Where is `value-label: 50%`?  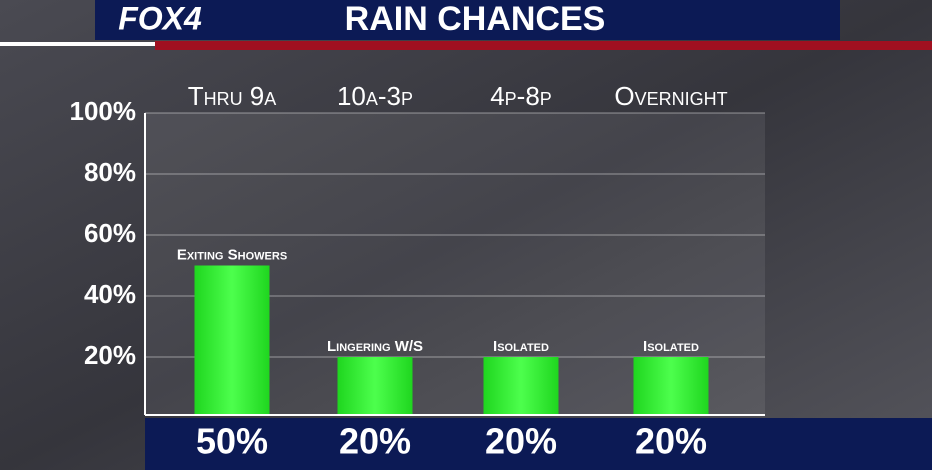 value-label: 50% is located at coordinates (232, 441).